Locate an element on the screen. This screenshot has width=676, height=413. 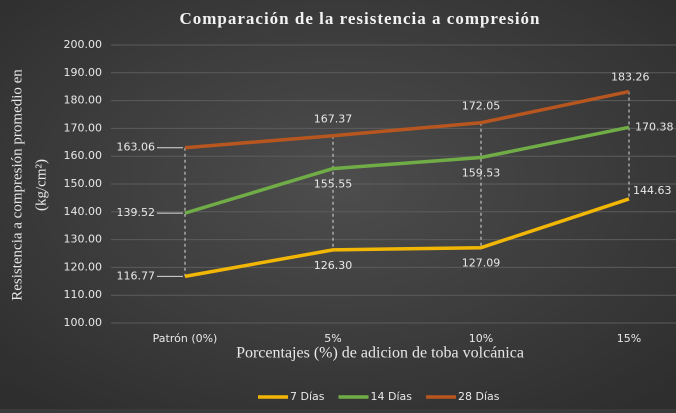
y-tick-label: 110.00 is located at coordinates (83, 294).